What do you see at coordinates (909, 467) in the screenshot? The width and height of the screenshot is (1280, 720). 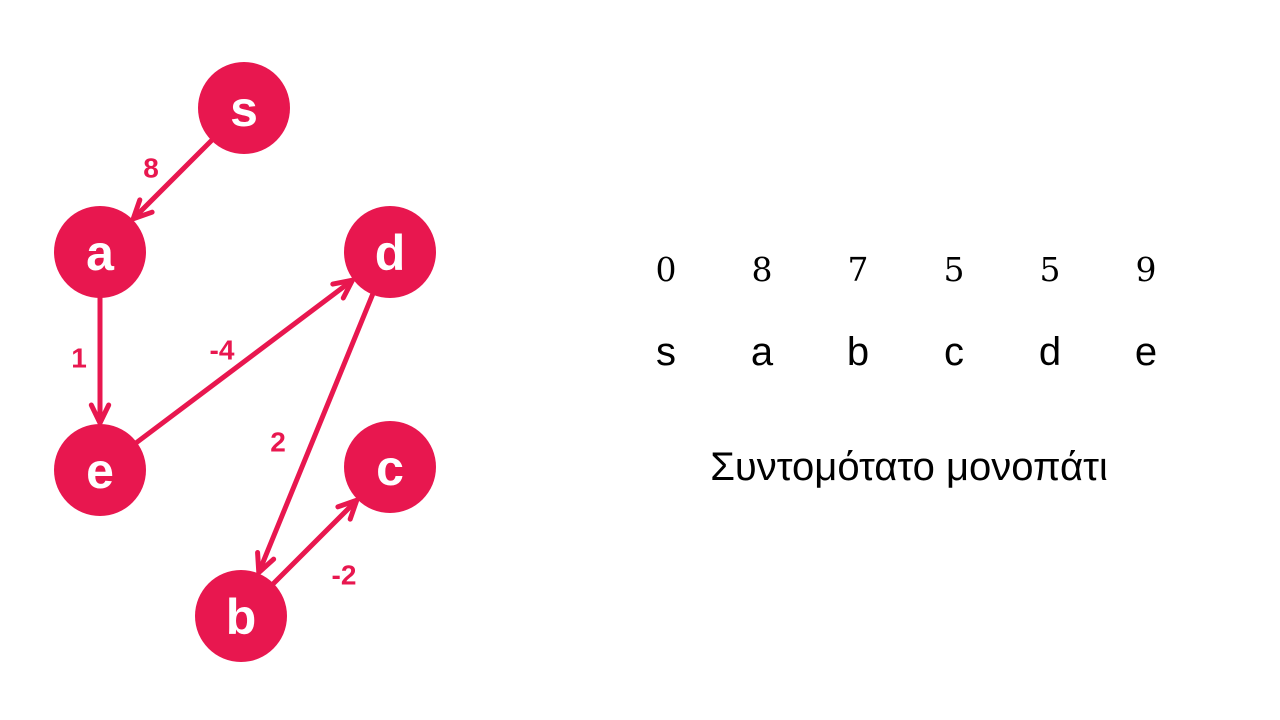 I see `shortest-path-title: Συντομότατο μονοπάτι` at bounding box center [909, 467].